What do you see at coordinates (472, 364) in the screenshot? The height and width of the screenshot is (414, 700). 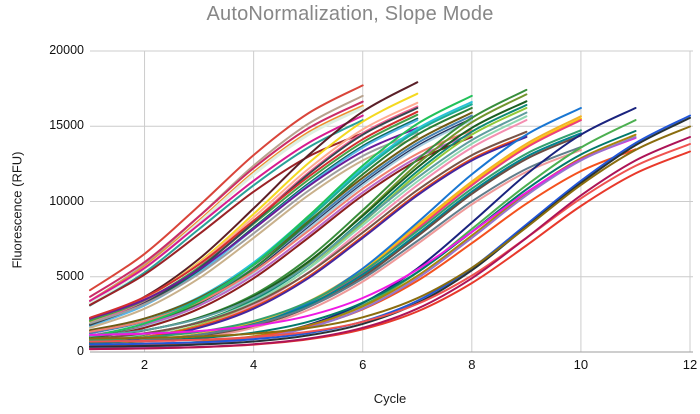 I see `x-tick-label: 8` at bounding box center [472, 364].